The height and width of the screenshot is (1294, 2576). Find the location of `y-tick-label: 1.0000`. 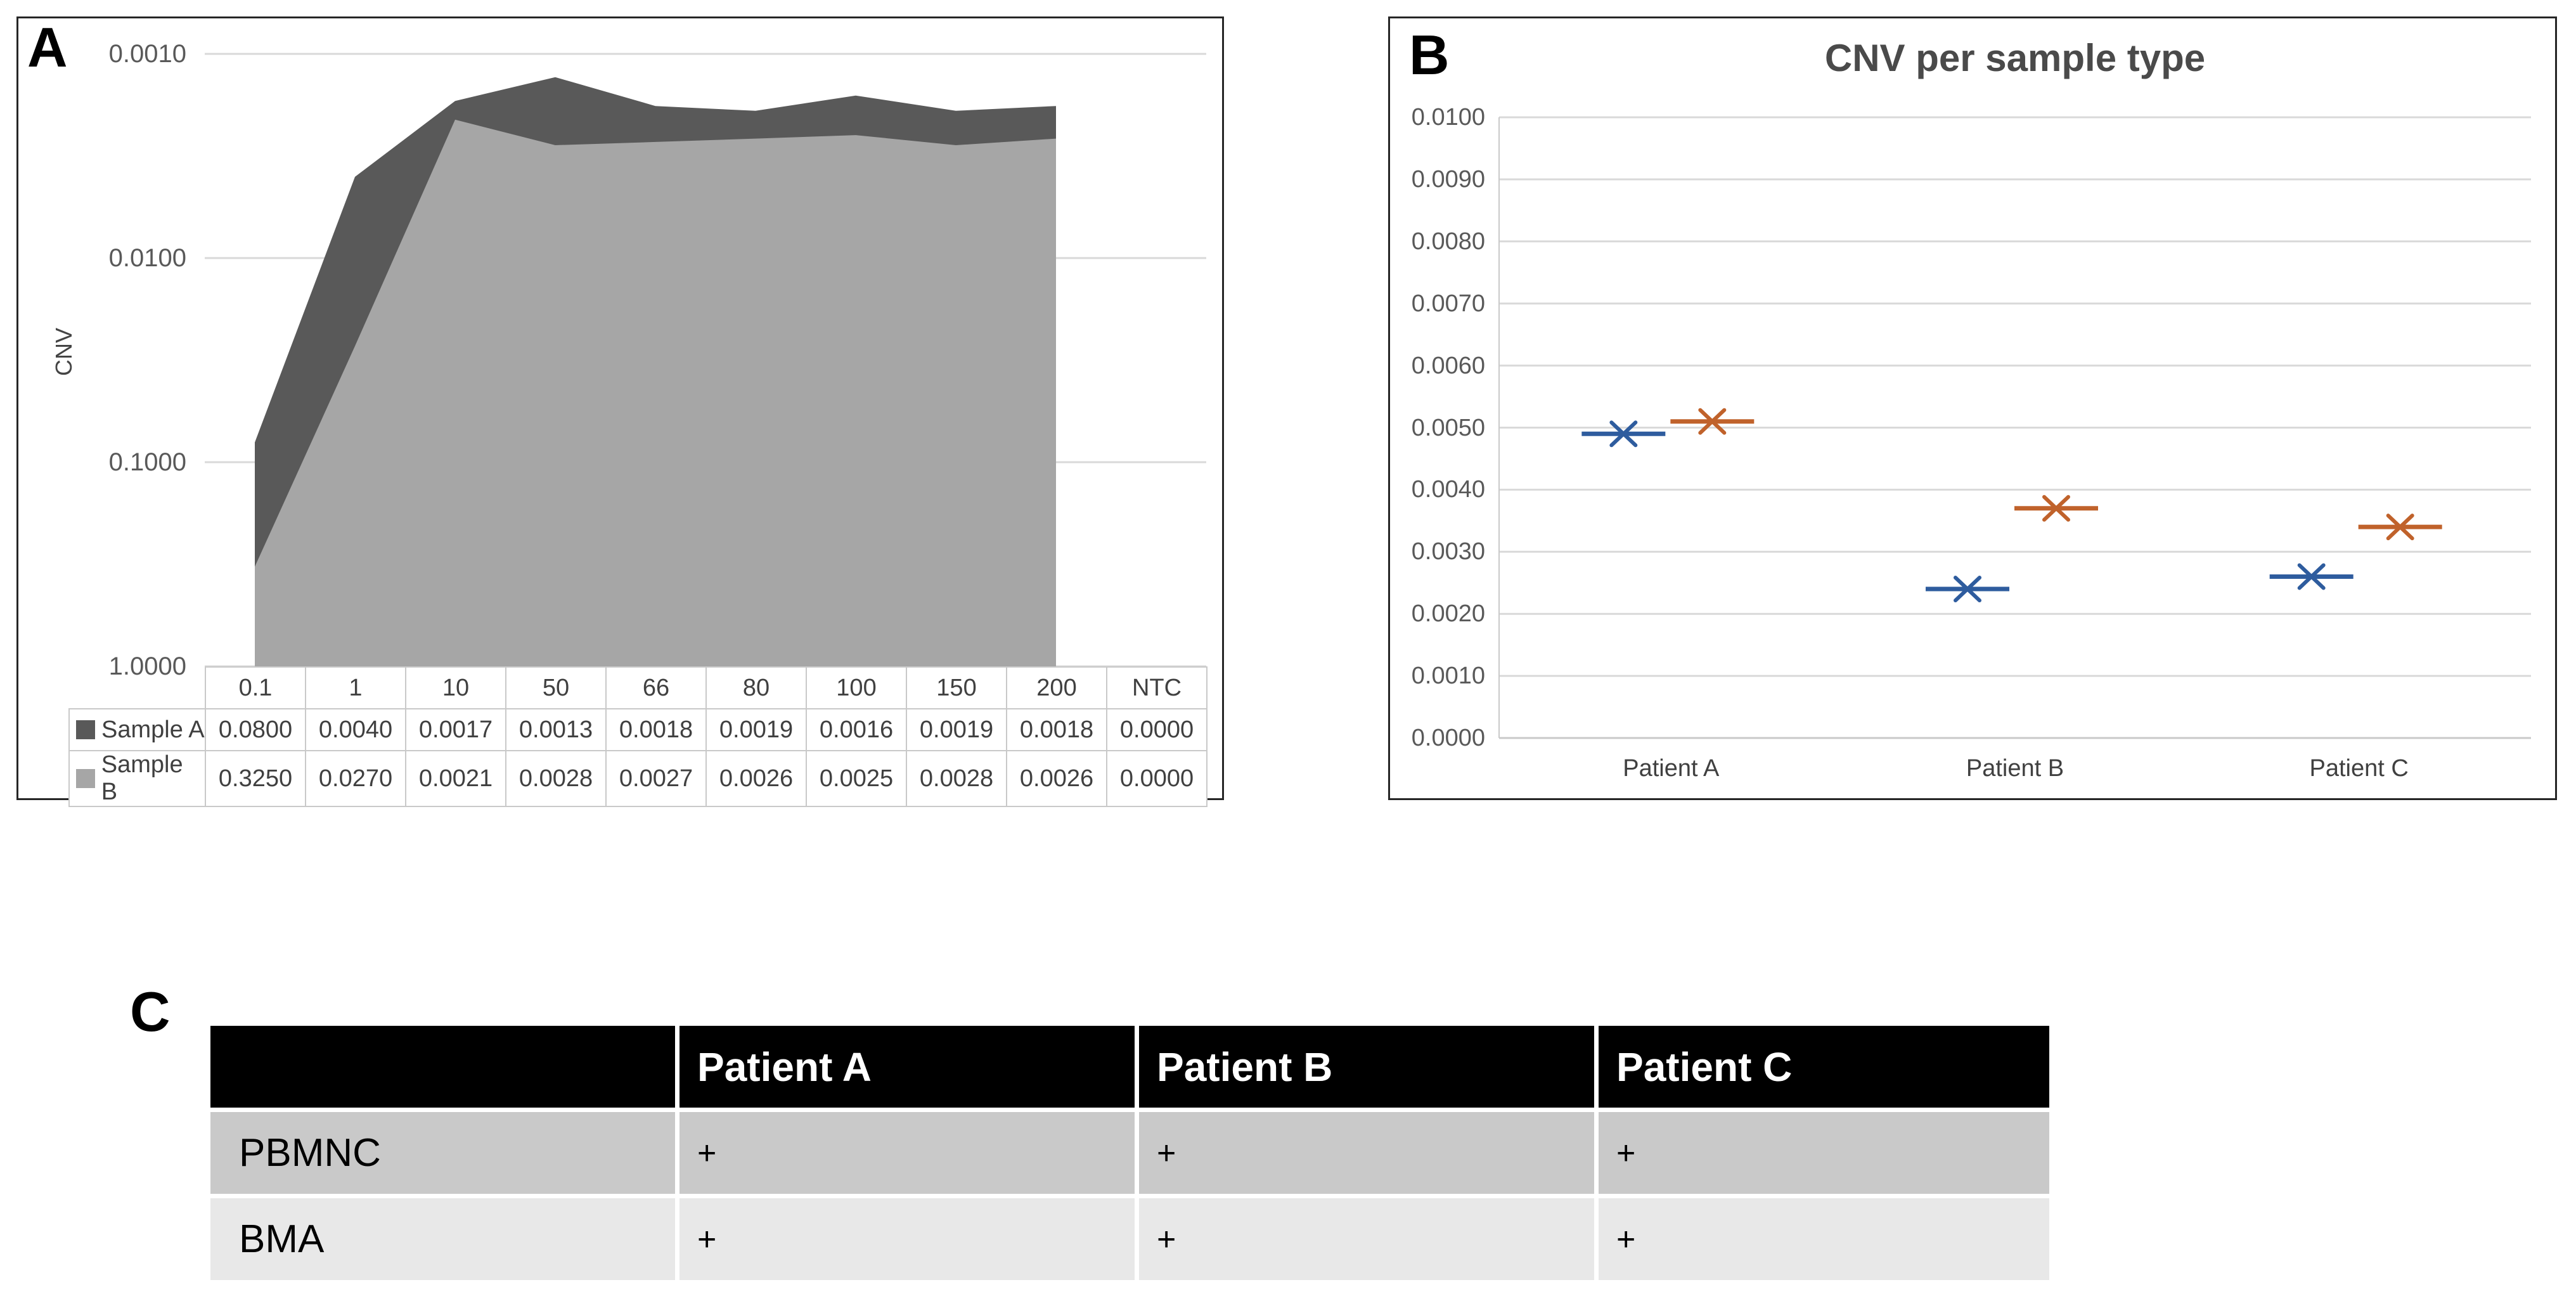

y-tick-label: 1.0000 is located at coordinates (147, 666).